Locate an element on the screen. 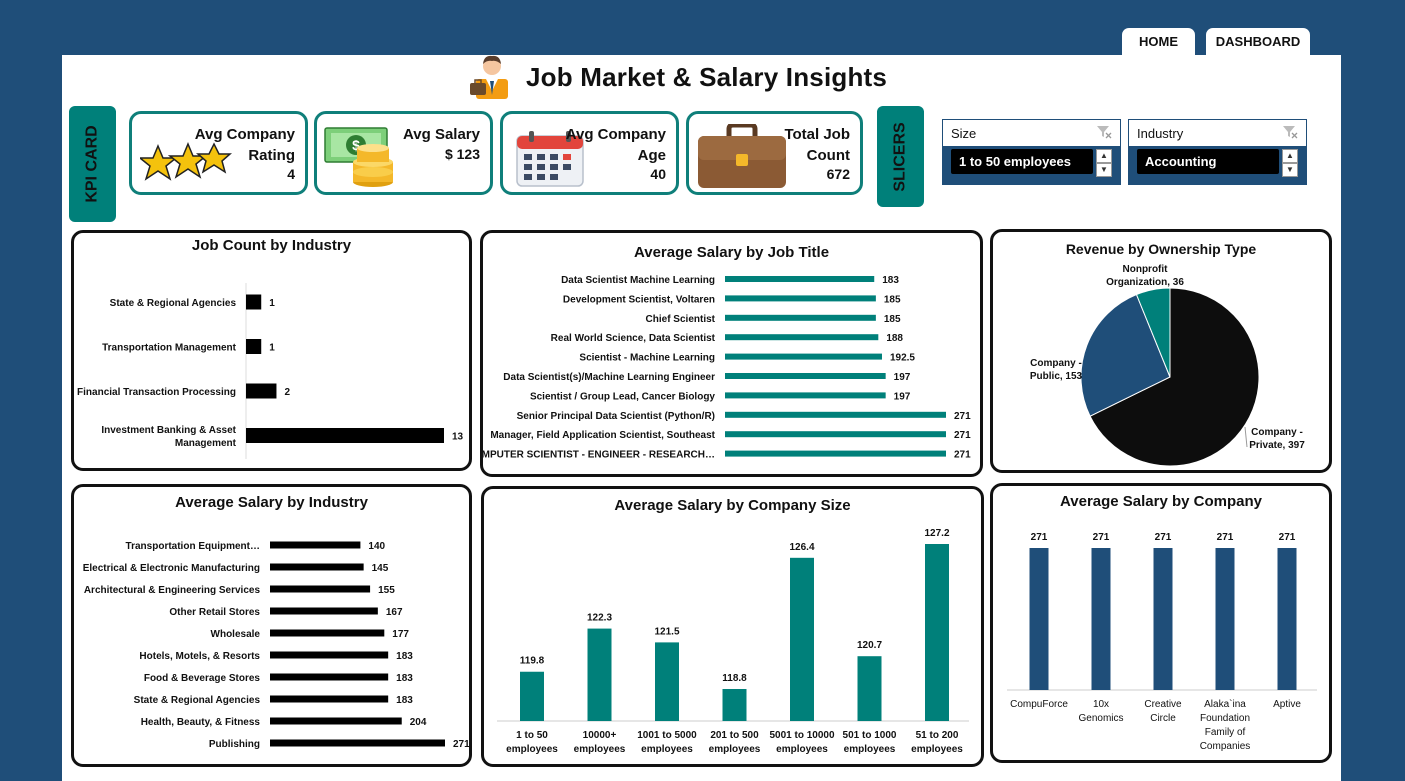 The height and width of the screenshot is (781, 1405). data-label: 204 is located at coordinates (418, 722).